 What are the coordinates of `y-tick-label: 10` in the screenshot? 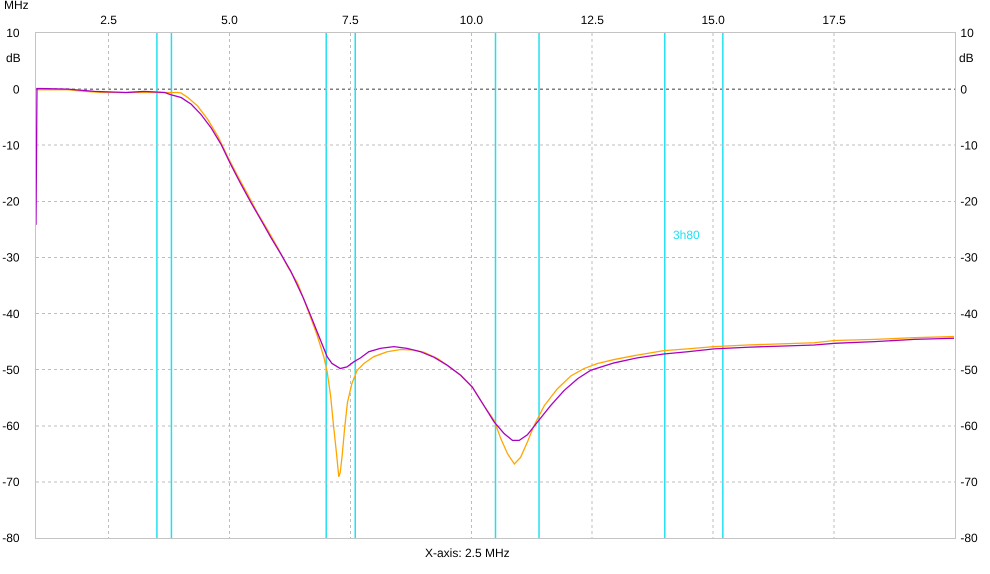 It's located at (13, 33).